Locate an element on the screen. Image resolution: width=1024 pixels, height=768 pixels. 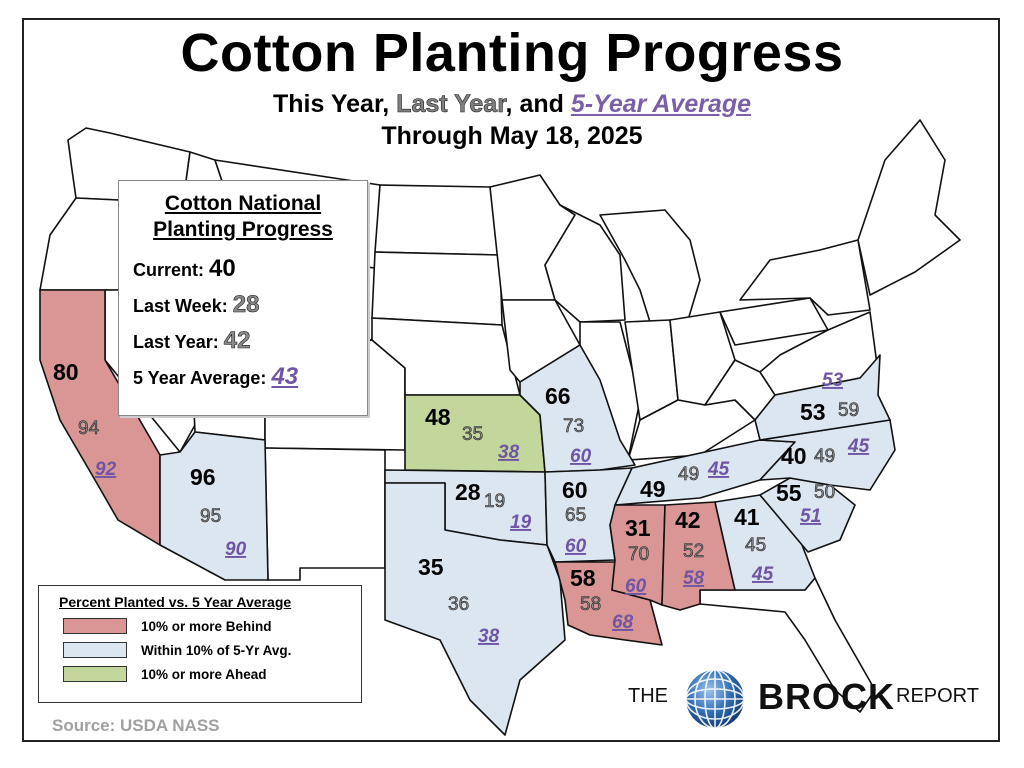
oklahoma-last-year: 19 is located at coordinates (494, 501).